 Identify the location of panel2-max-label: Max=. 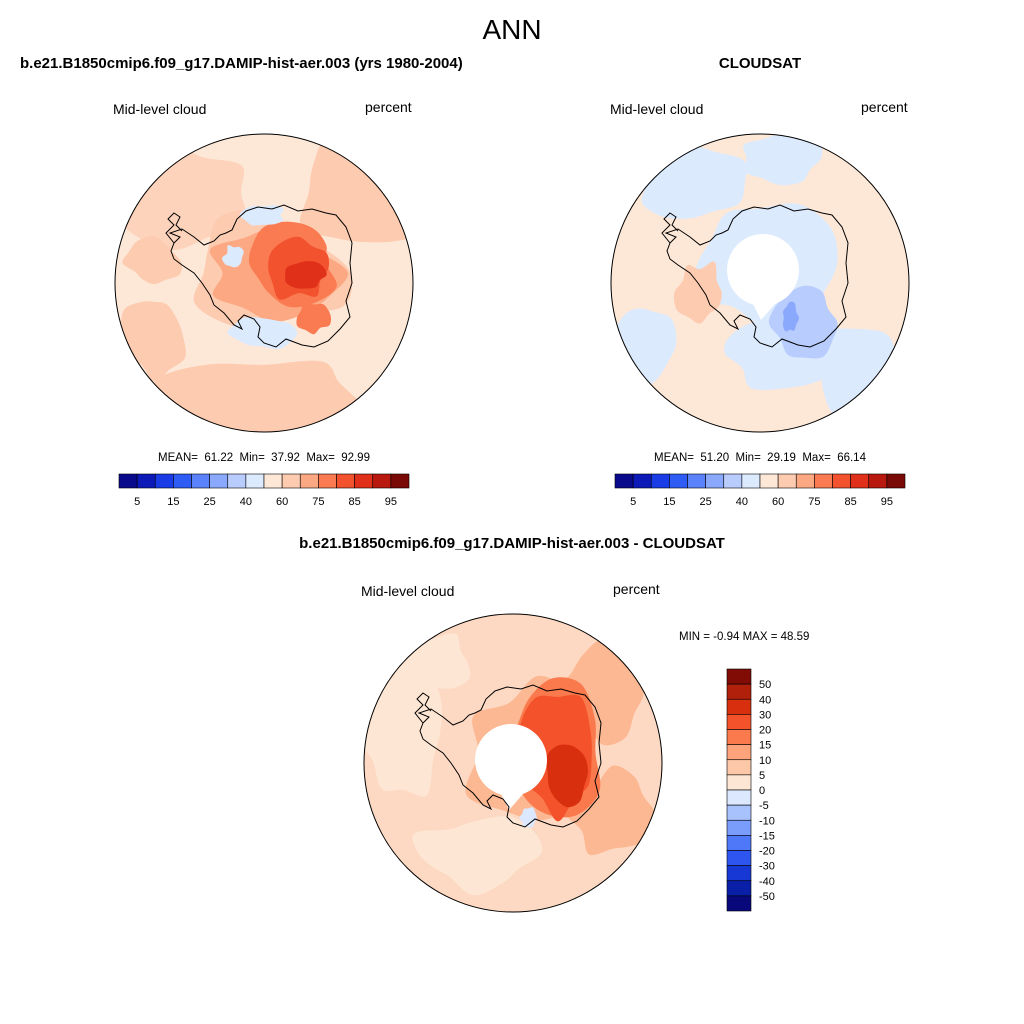
(816, 458).